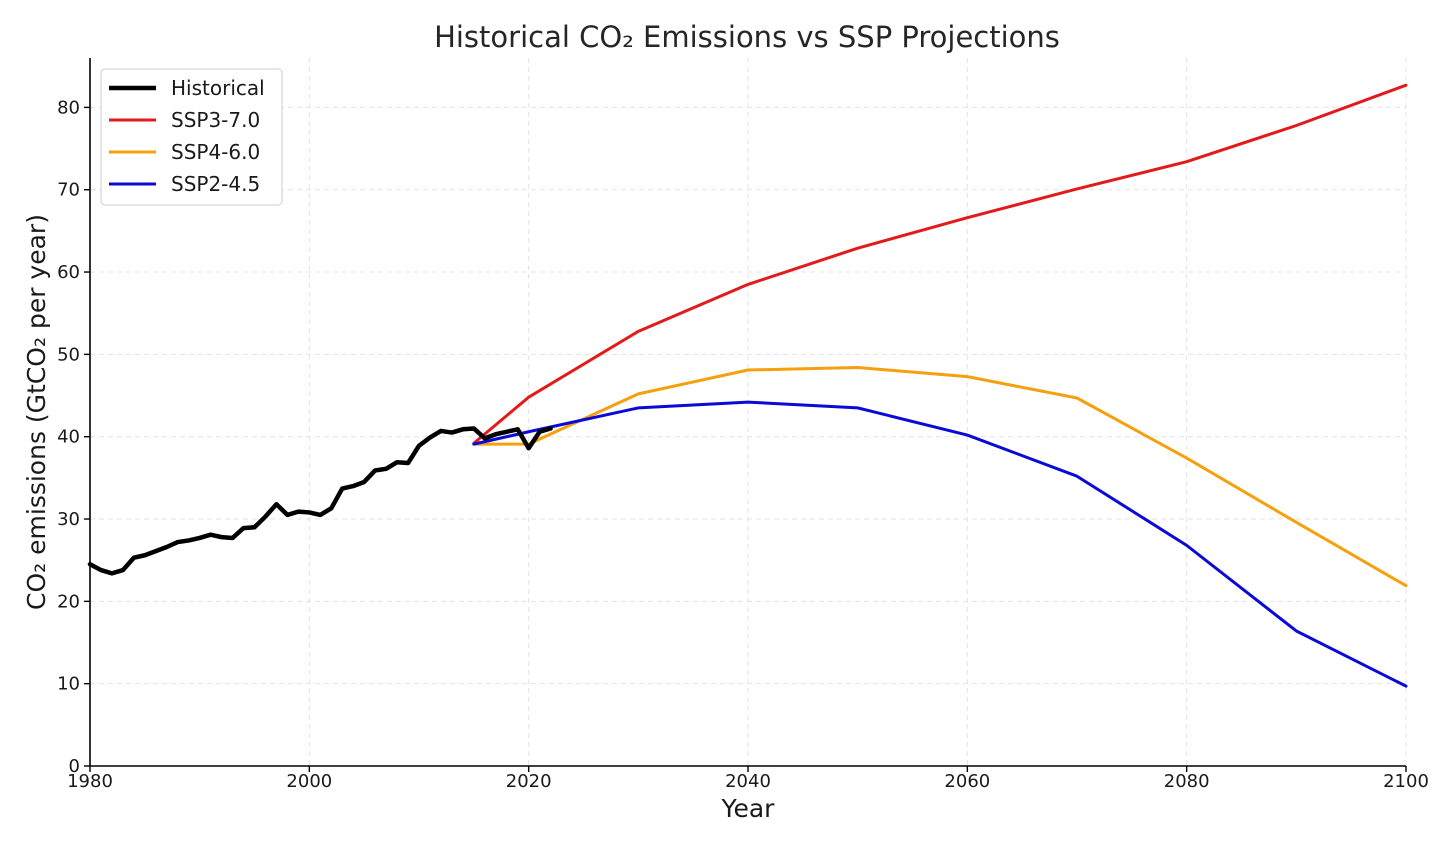  I want to click on legend-label-ssp3-7-0: SSP3-7.0, so click(215, 120).